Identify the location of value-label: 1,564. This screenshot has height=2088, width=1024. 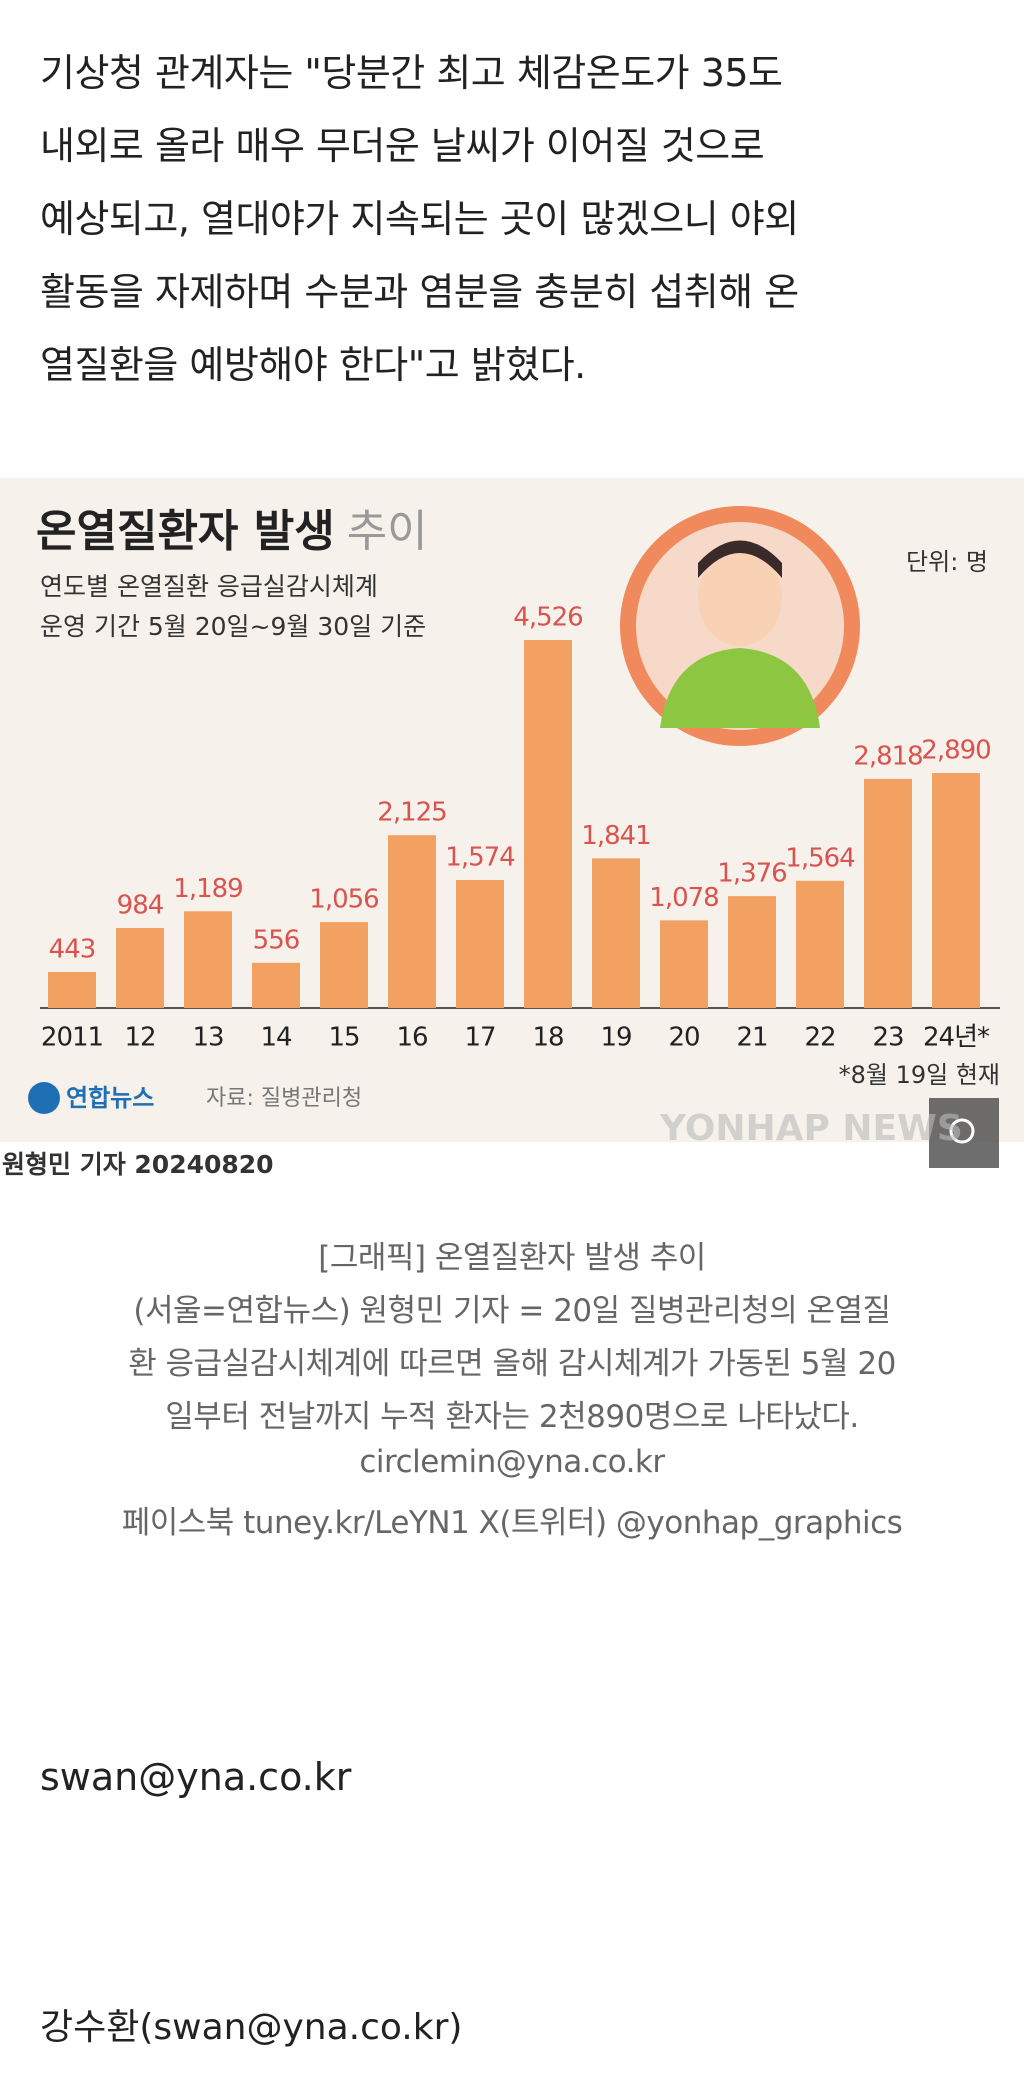
(820, 858).